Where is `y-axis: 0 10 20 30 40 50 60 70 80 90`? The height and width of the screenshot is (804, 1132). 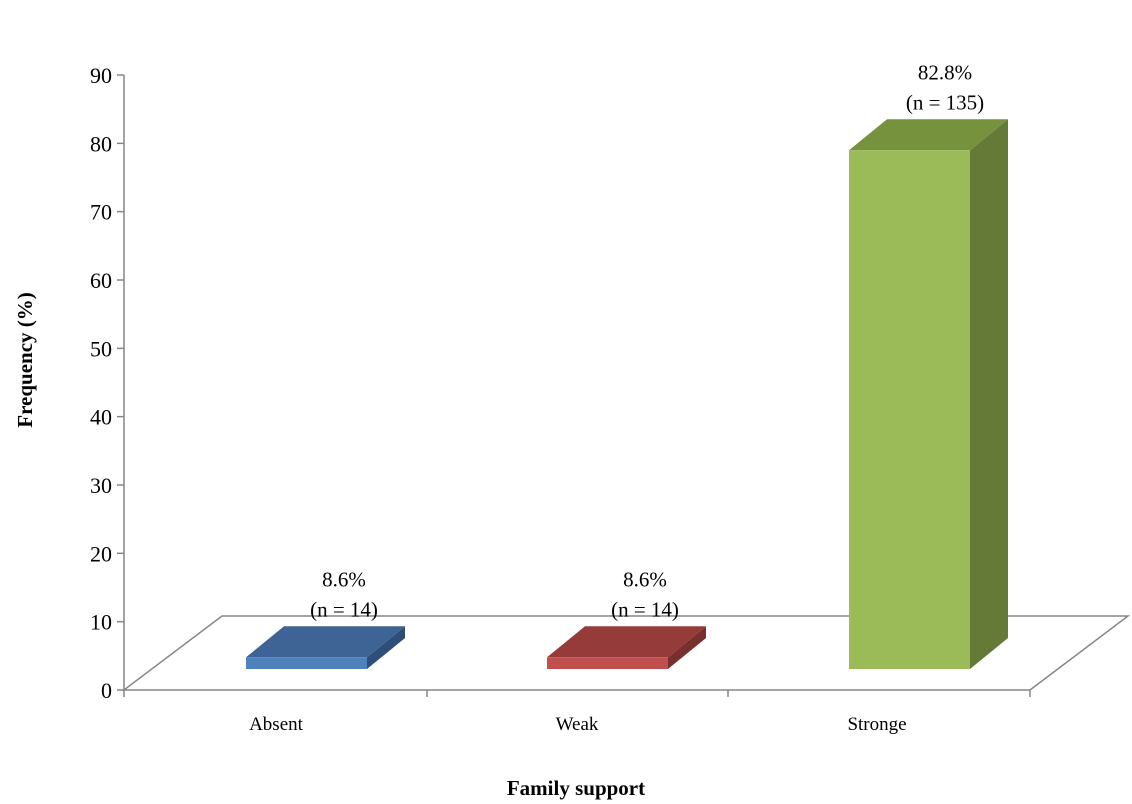
y-axis: 0 10 20 30 40 50 60 70 80 90 is located at coordinates (107, 383).